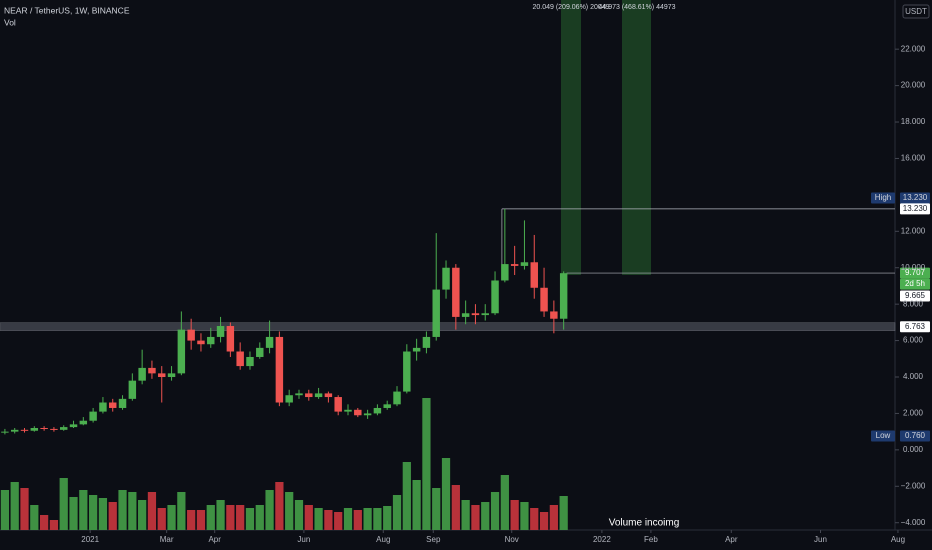  Describe the element at coordinates (214, 539) in the screenshot. I see `x-tick-label: Apr` at that location.